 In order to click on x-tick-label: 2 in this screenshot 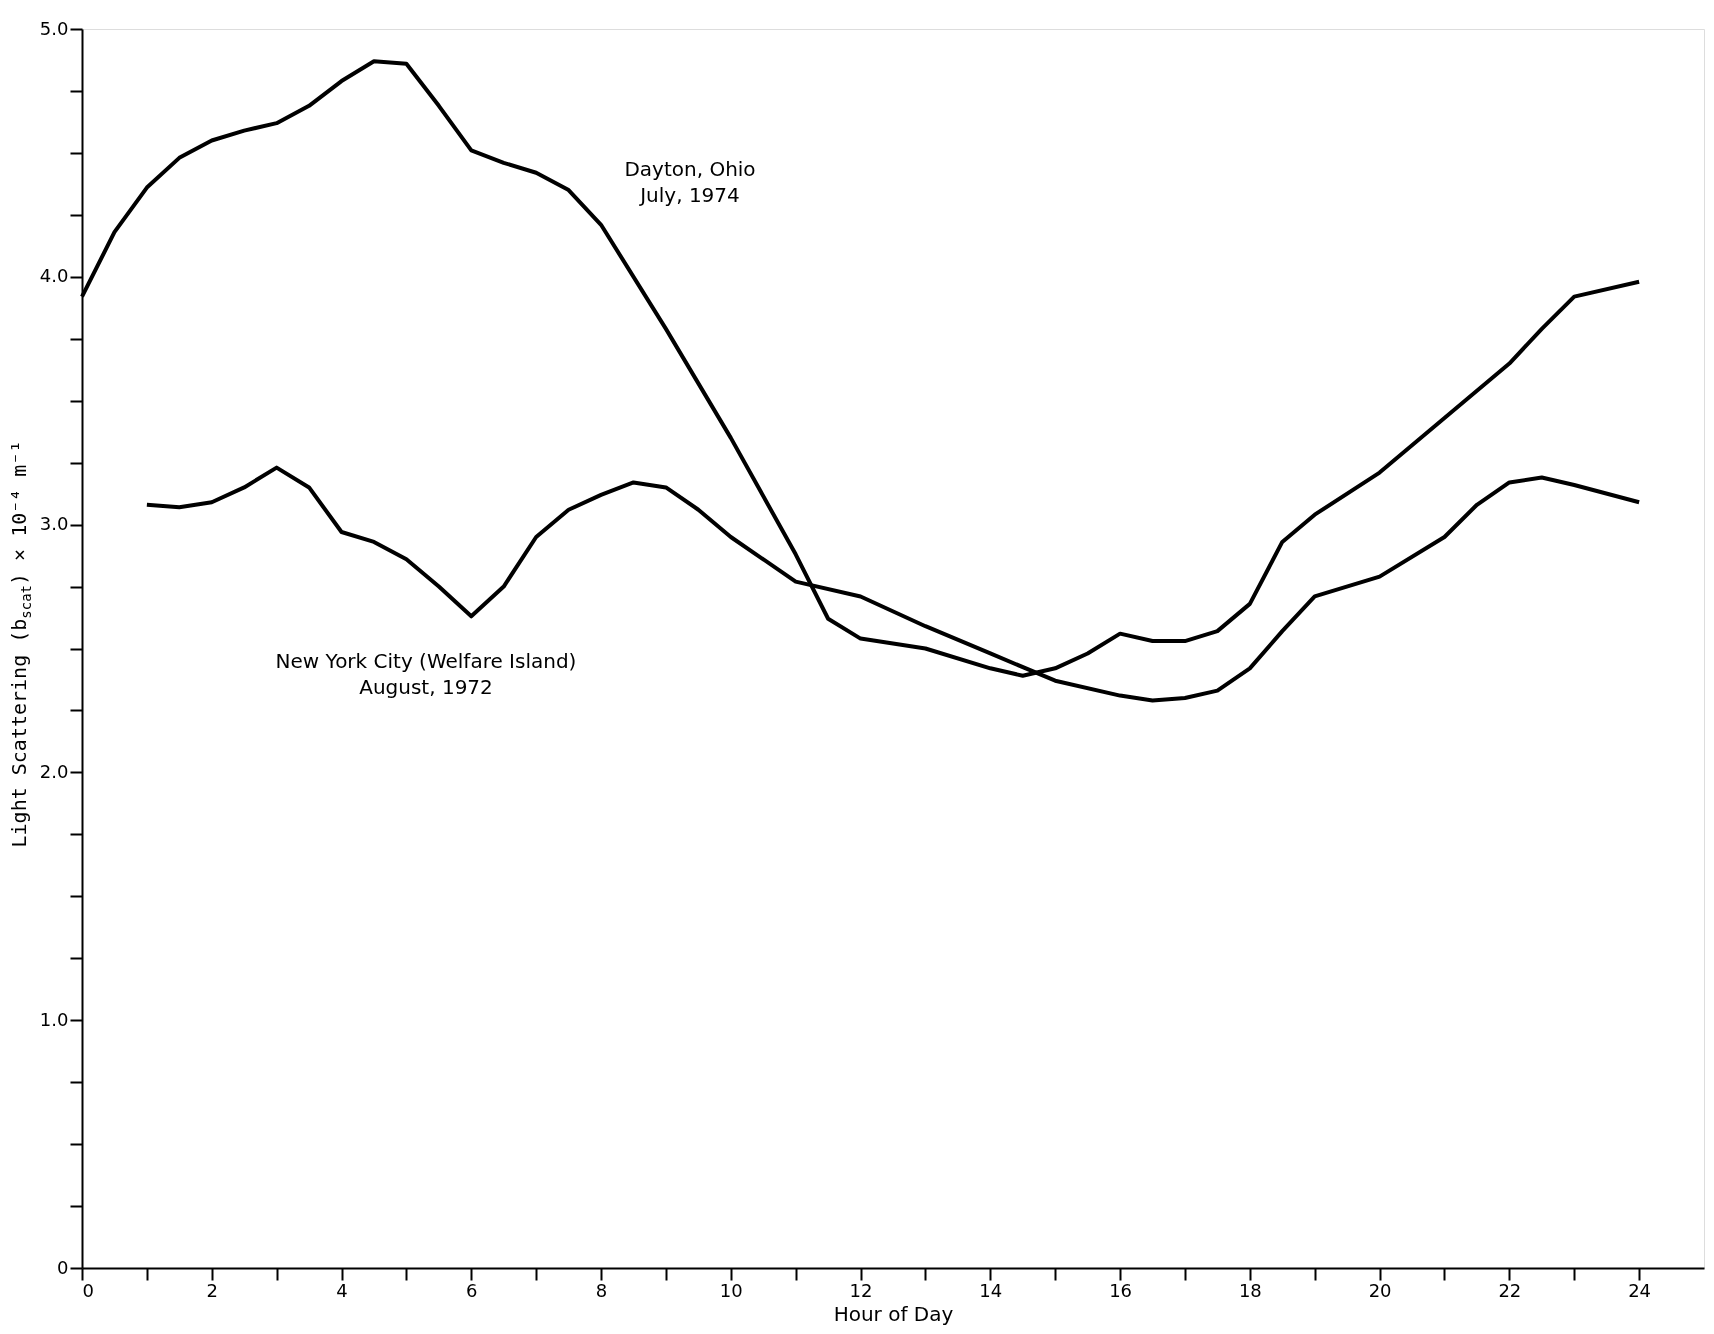, I will do `click(212, 1290)`.